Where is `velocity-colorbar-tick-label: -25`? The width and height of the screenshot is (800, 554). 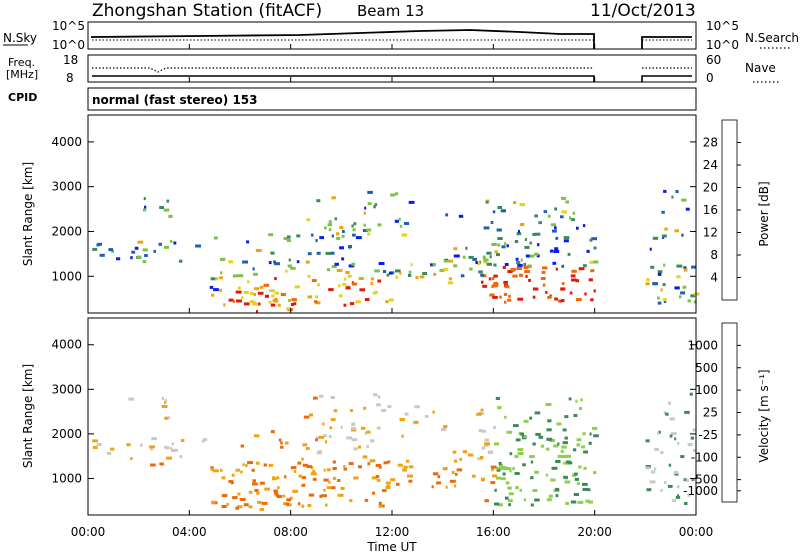
velocity-colorbar-tick-label: -25 is located at coordinates (708, 435).